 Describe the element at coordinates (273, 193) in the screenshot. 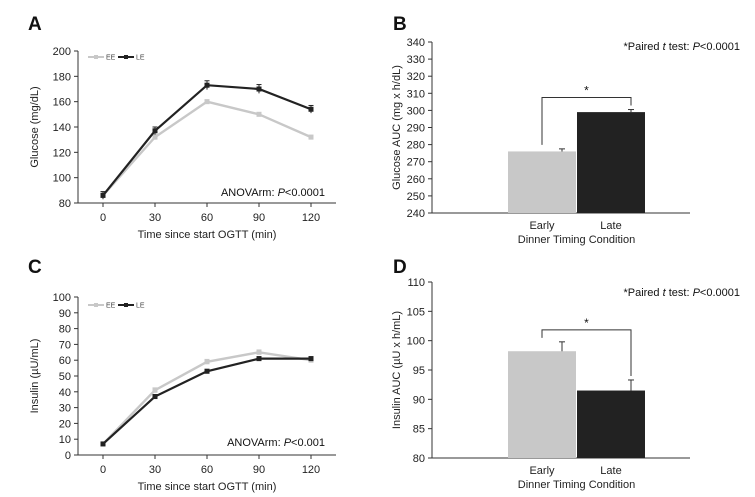

I see `stats-annotation: ANOVArm: P<0.0001` at that location.